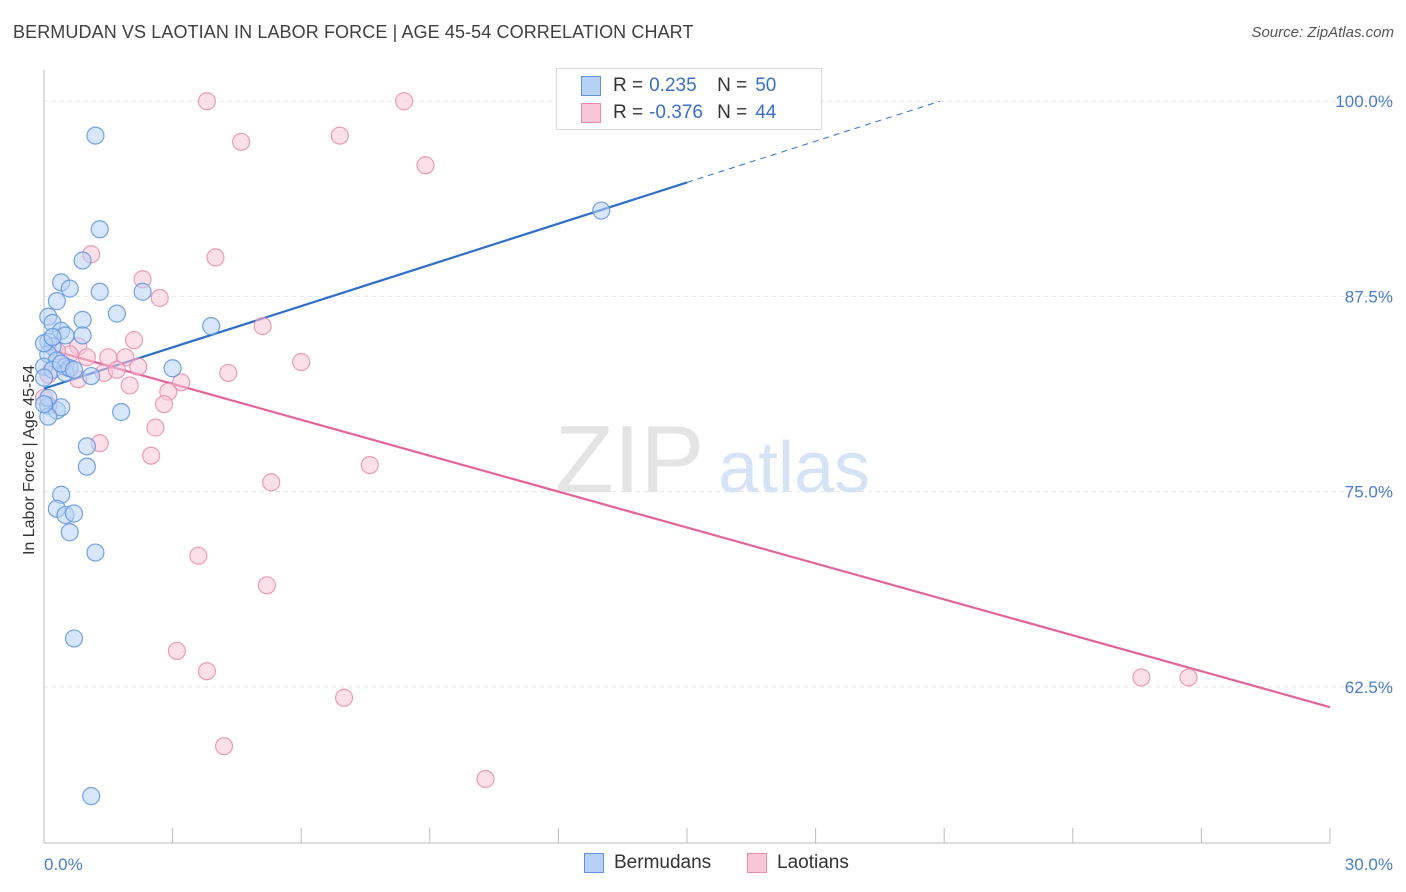  I want to click on y-tick-label: 87.5%, so click(1369, 296).